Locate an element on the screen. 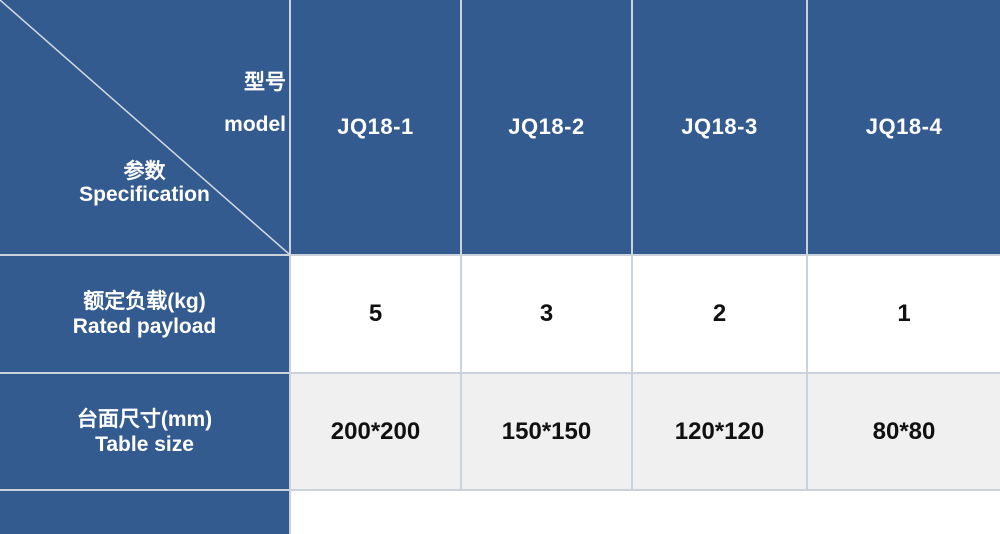  row-header-rated-payload: 额定负载(kg) Rated payload is located at coordinates (145, 315).